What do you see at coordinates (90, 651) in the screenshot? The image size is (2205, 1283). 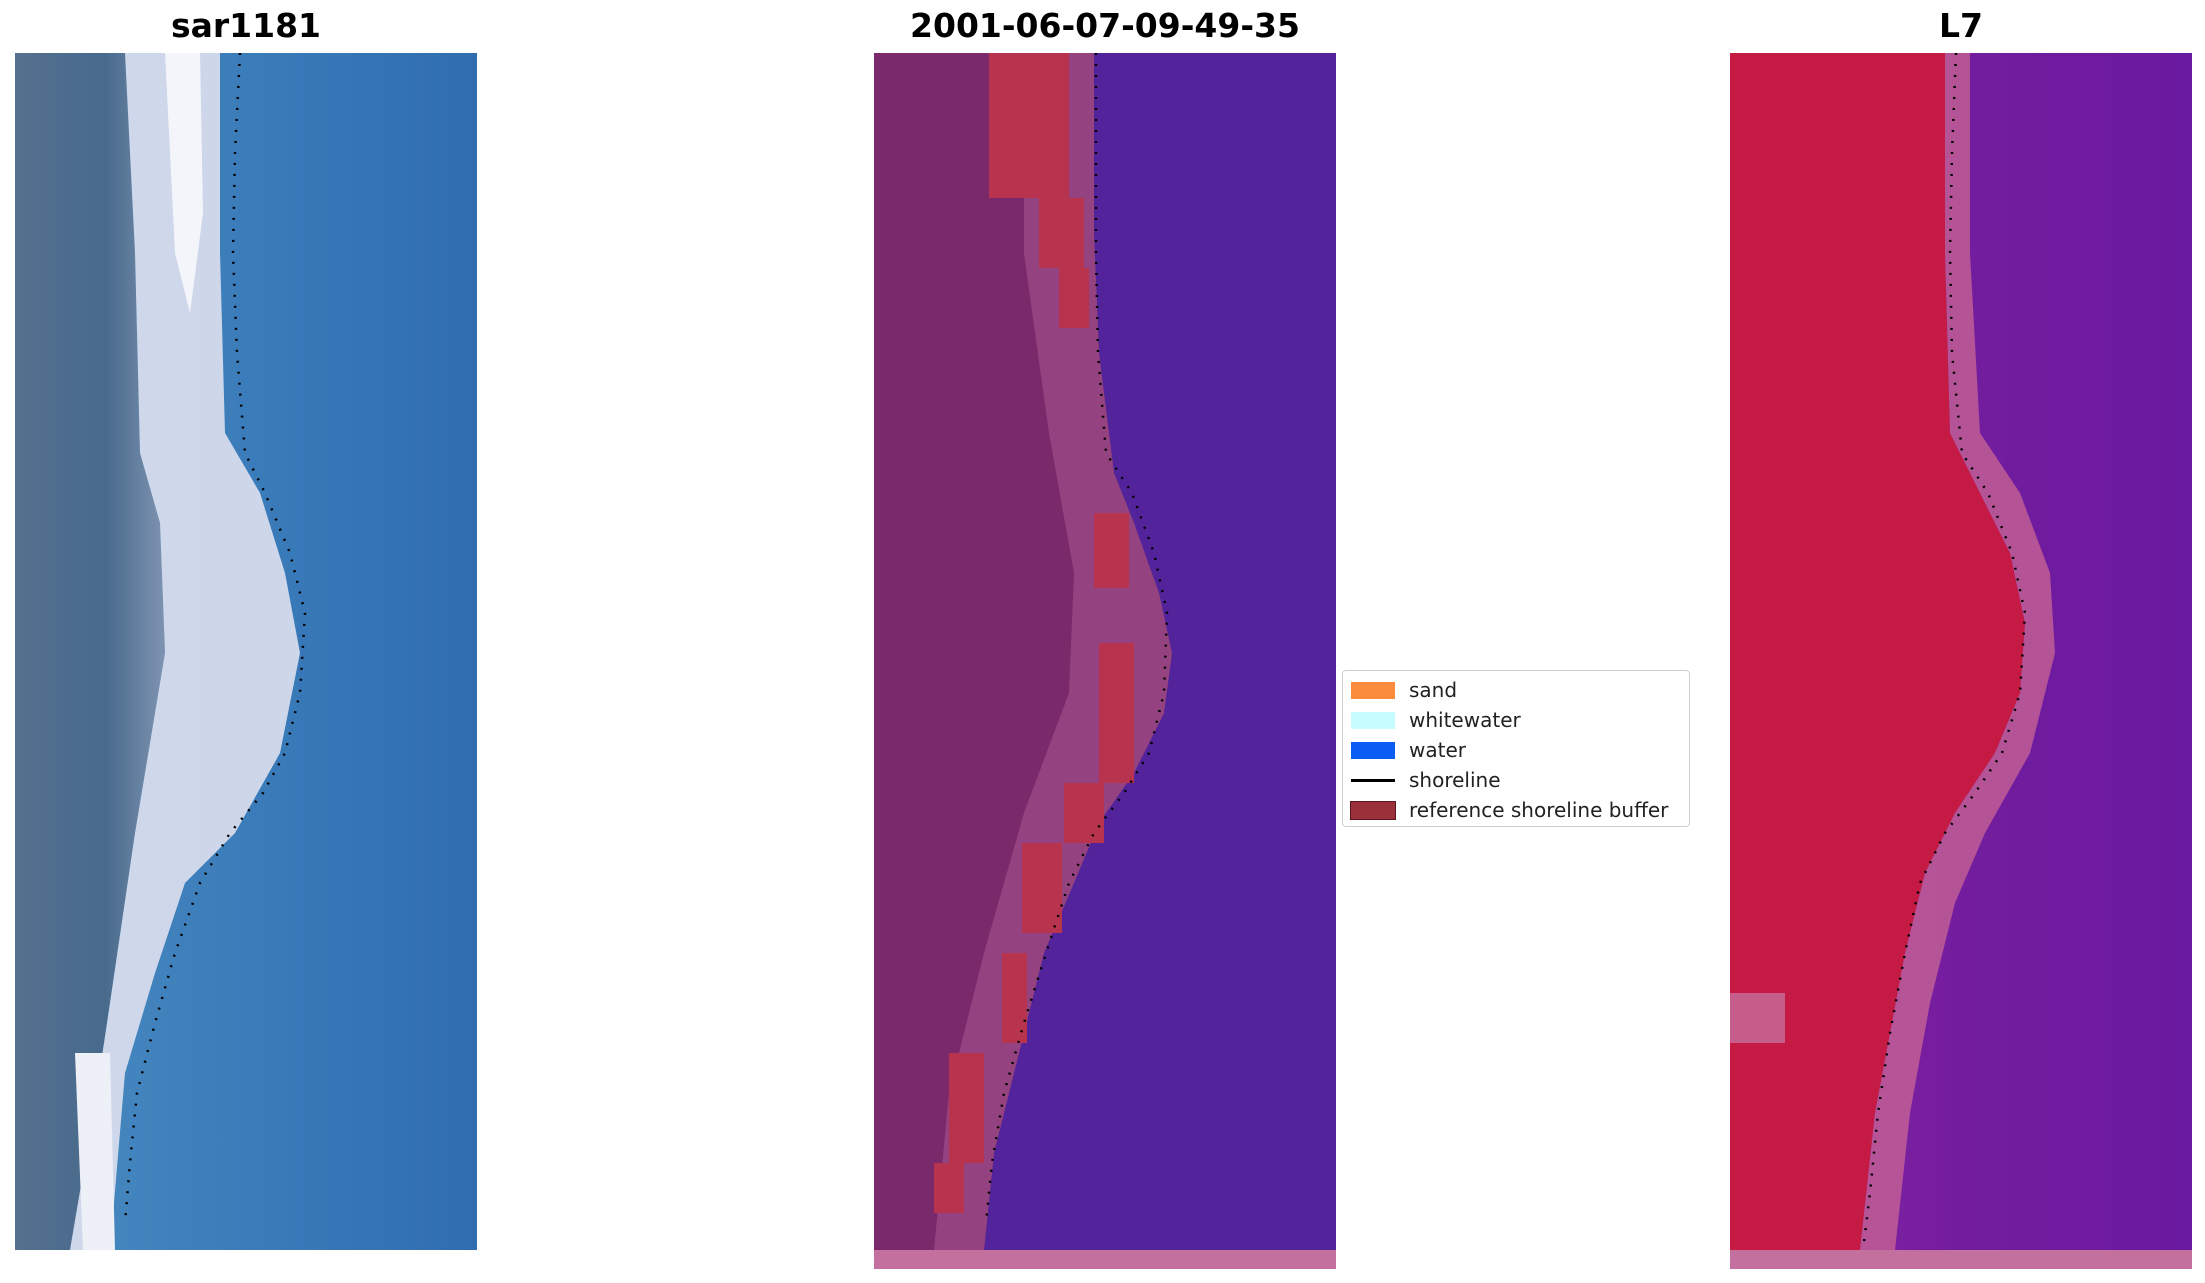 I see `rgb-land-area` at bounding box center [90, 651].